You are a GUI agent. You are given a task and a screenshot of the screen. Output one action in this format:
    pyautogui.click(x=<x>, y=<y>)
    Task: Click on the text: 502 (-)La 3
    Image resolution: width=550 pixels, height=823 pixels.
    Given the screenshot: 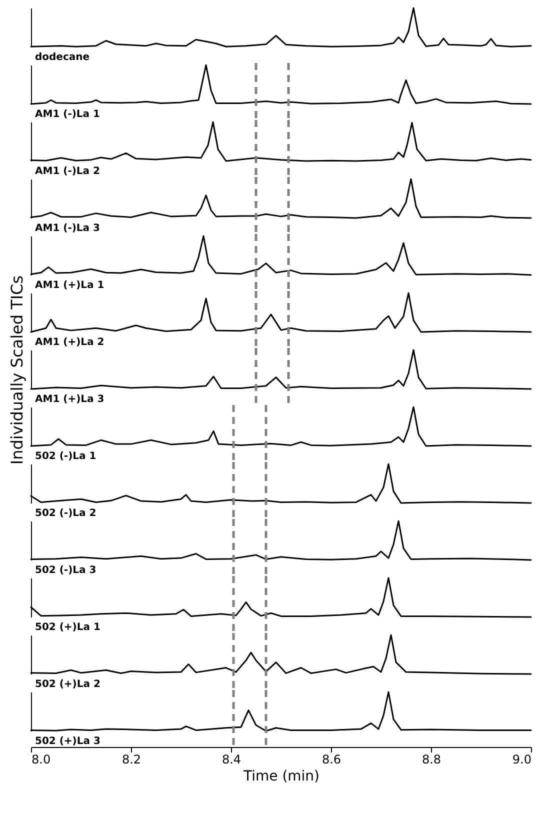 What is the action you would take?
    pyautogui.click(x=65, y=570)
    